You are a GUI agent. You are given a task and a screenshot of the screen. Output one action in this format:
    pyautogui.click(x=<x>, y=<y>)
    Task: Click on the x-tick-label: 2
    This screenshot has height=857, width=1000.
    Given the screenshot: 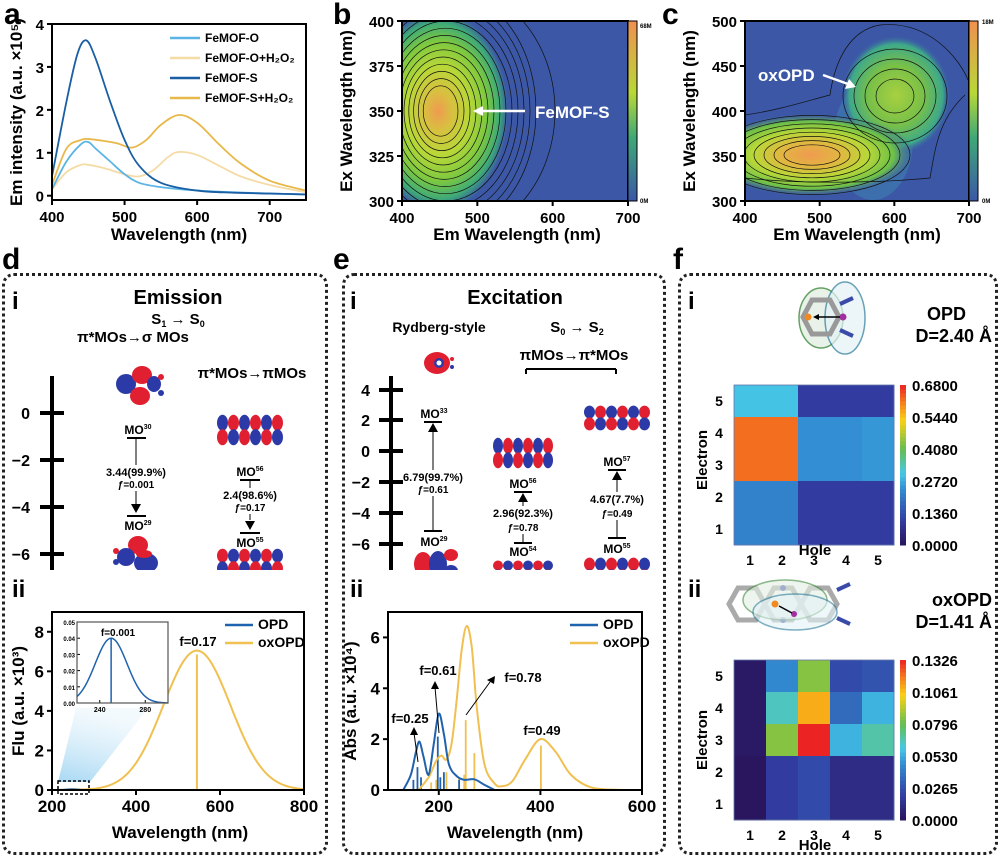 What is the action you would take?
    pyautogui.click(x=782, y=560)
    